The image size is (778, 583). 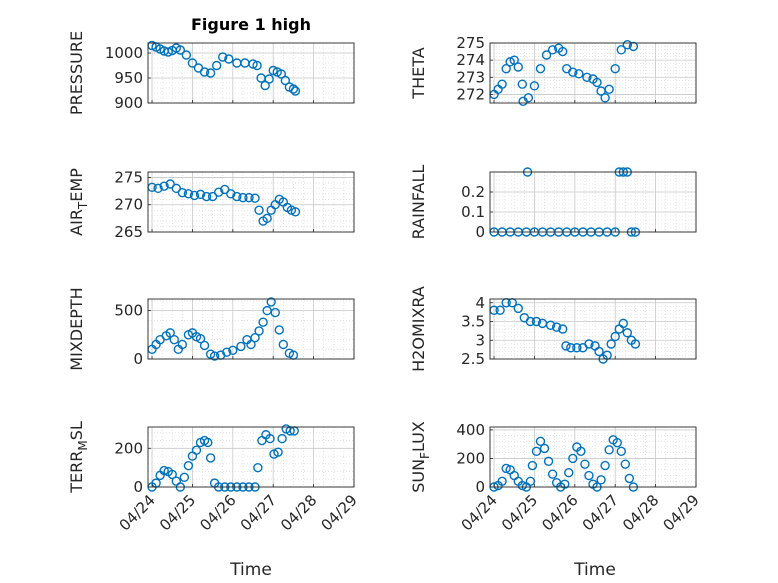 I want to click on y-axis-label-rest: EMP, so click(x=76, y=185).